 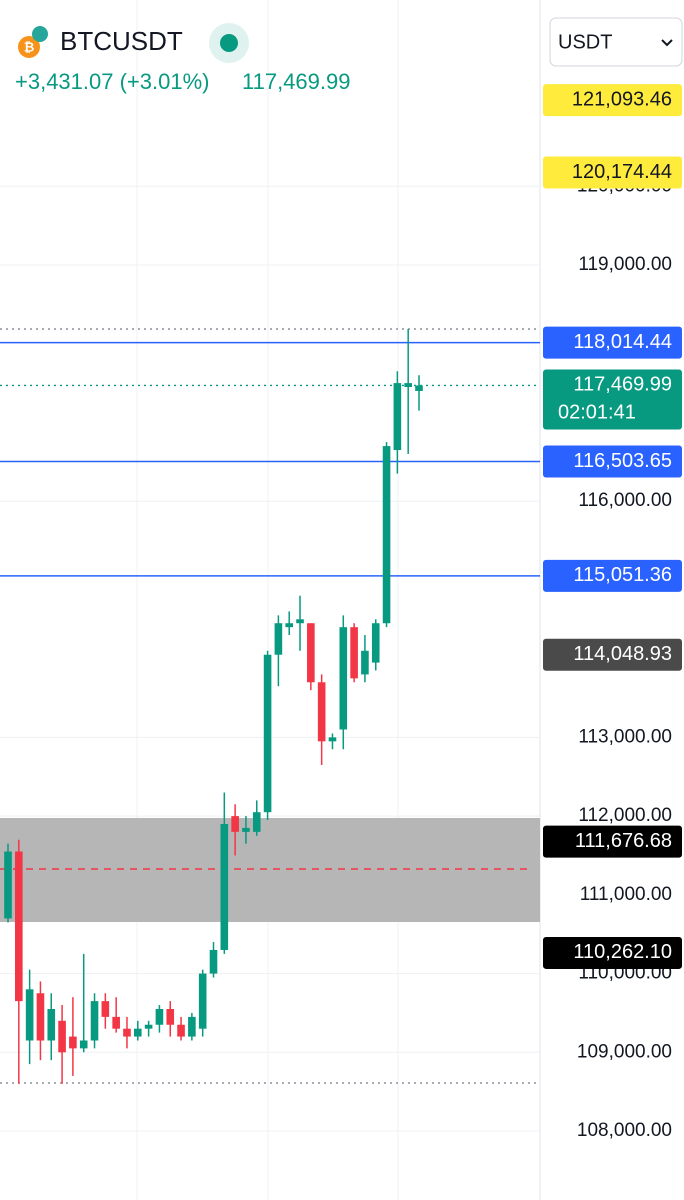 I want to click on coin-glyph: ₿, so click(x=29, y=46).